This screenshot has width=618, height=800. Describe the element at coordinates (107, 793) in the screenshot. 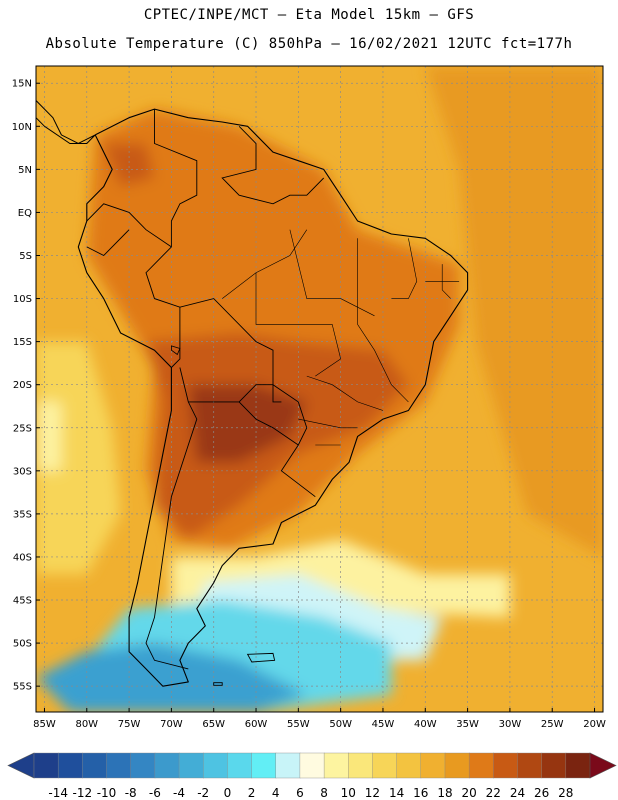

I see `colorbar-level-label: -10` at that location.